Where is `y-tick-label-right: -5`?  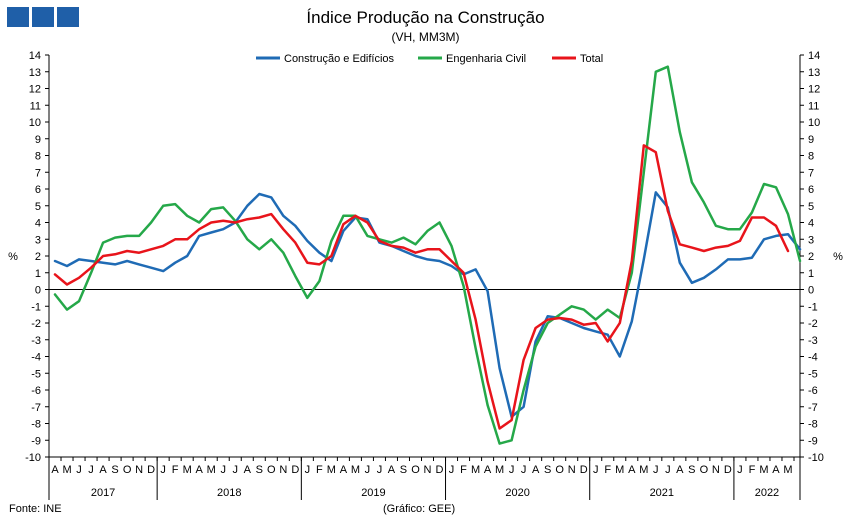
y-tick-label-right: -5 is located at coordinates (813, 374).